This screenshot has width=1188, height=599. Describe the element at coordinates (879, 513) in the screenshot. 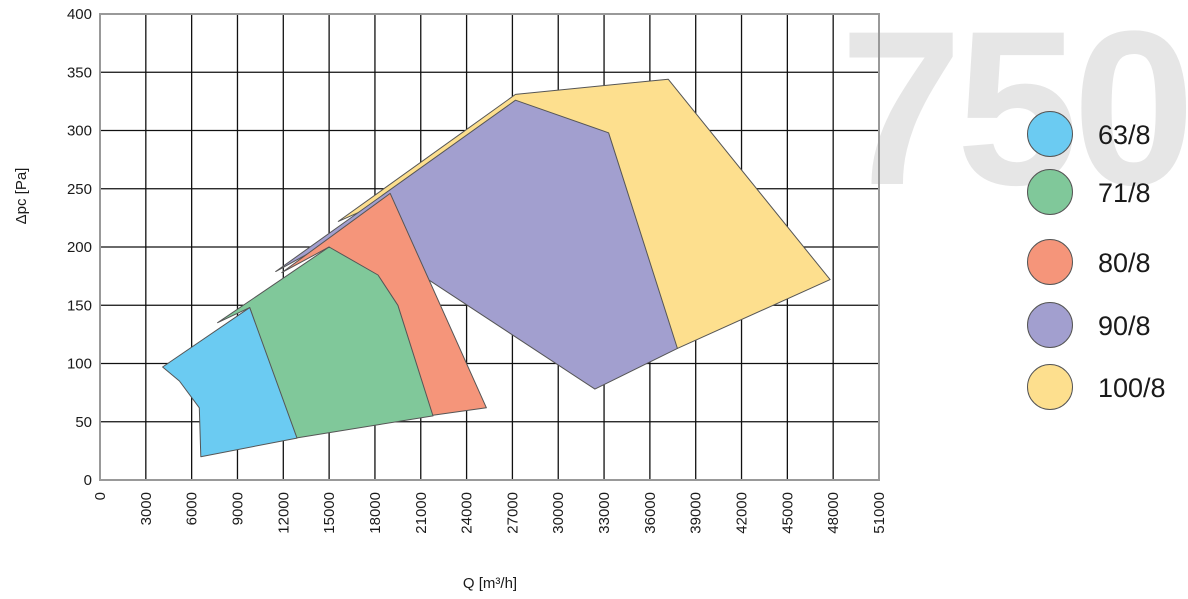

I see `x-tick-label: 51000` at that location.